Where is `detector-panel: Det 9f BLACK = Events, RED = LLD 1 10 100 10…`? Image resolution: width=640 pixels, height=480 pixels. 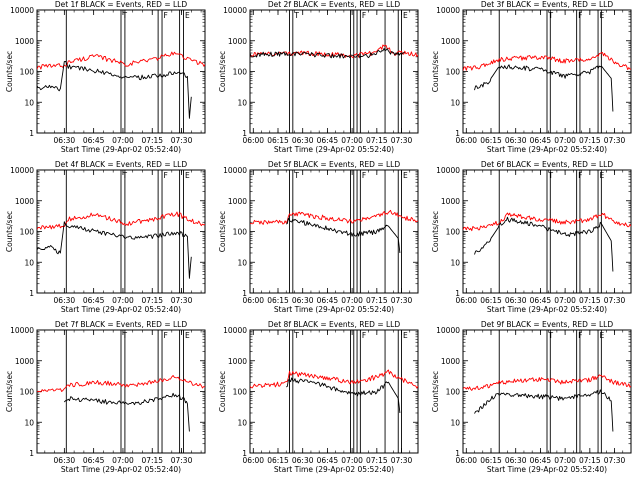 detector-panel: Det 9f BLACK = Events, RED = LLD 1 10 100 10… is located at coordinates (531, 397).